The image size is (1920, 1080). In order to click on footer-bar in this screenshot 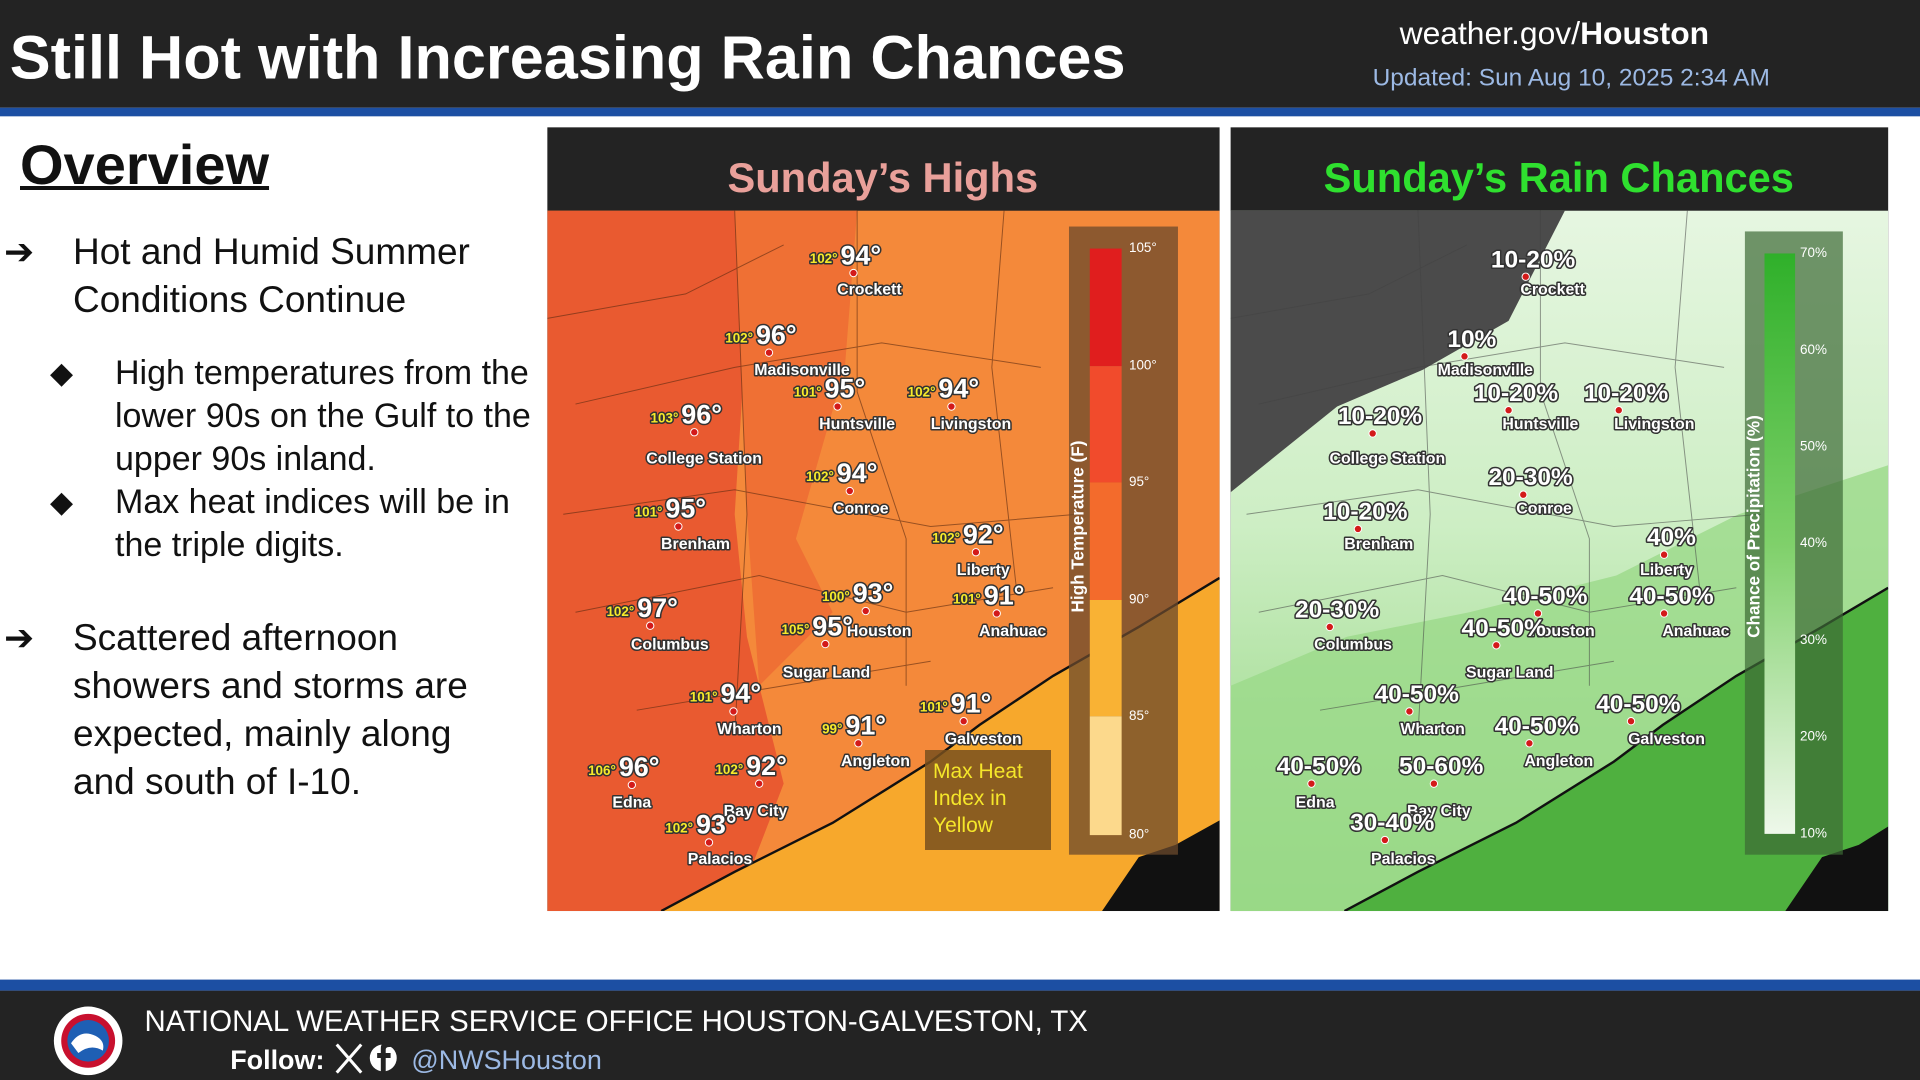, I will do `click(960, 1035)`.